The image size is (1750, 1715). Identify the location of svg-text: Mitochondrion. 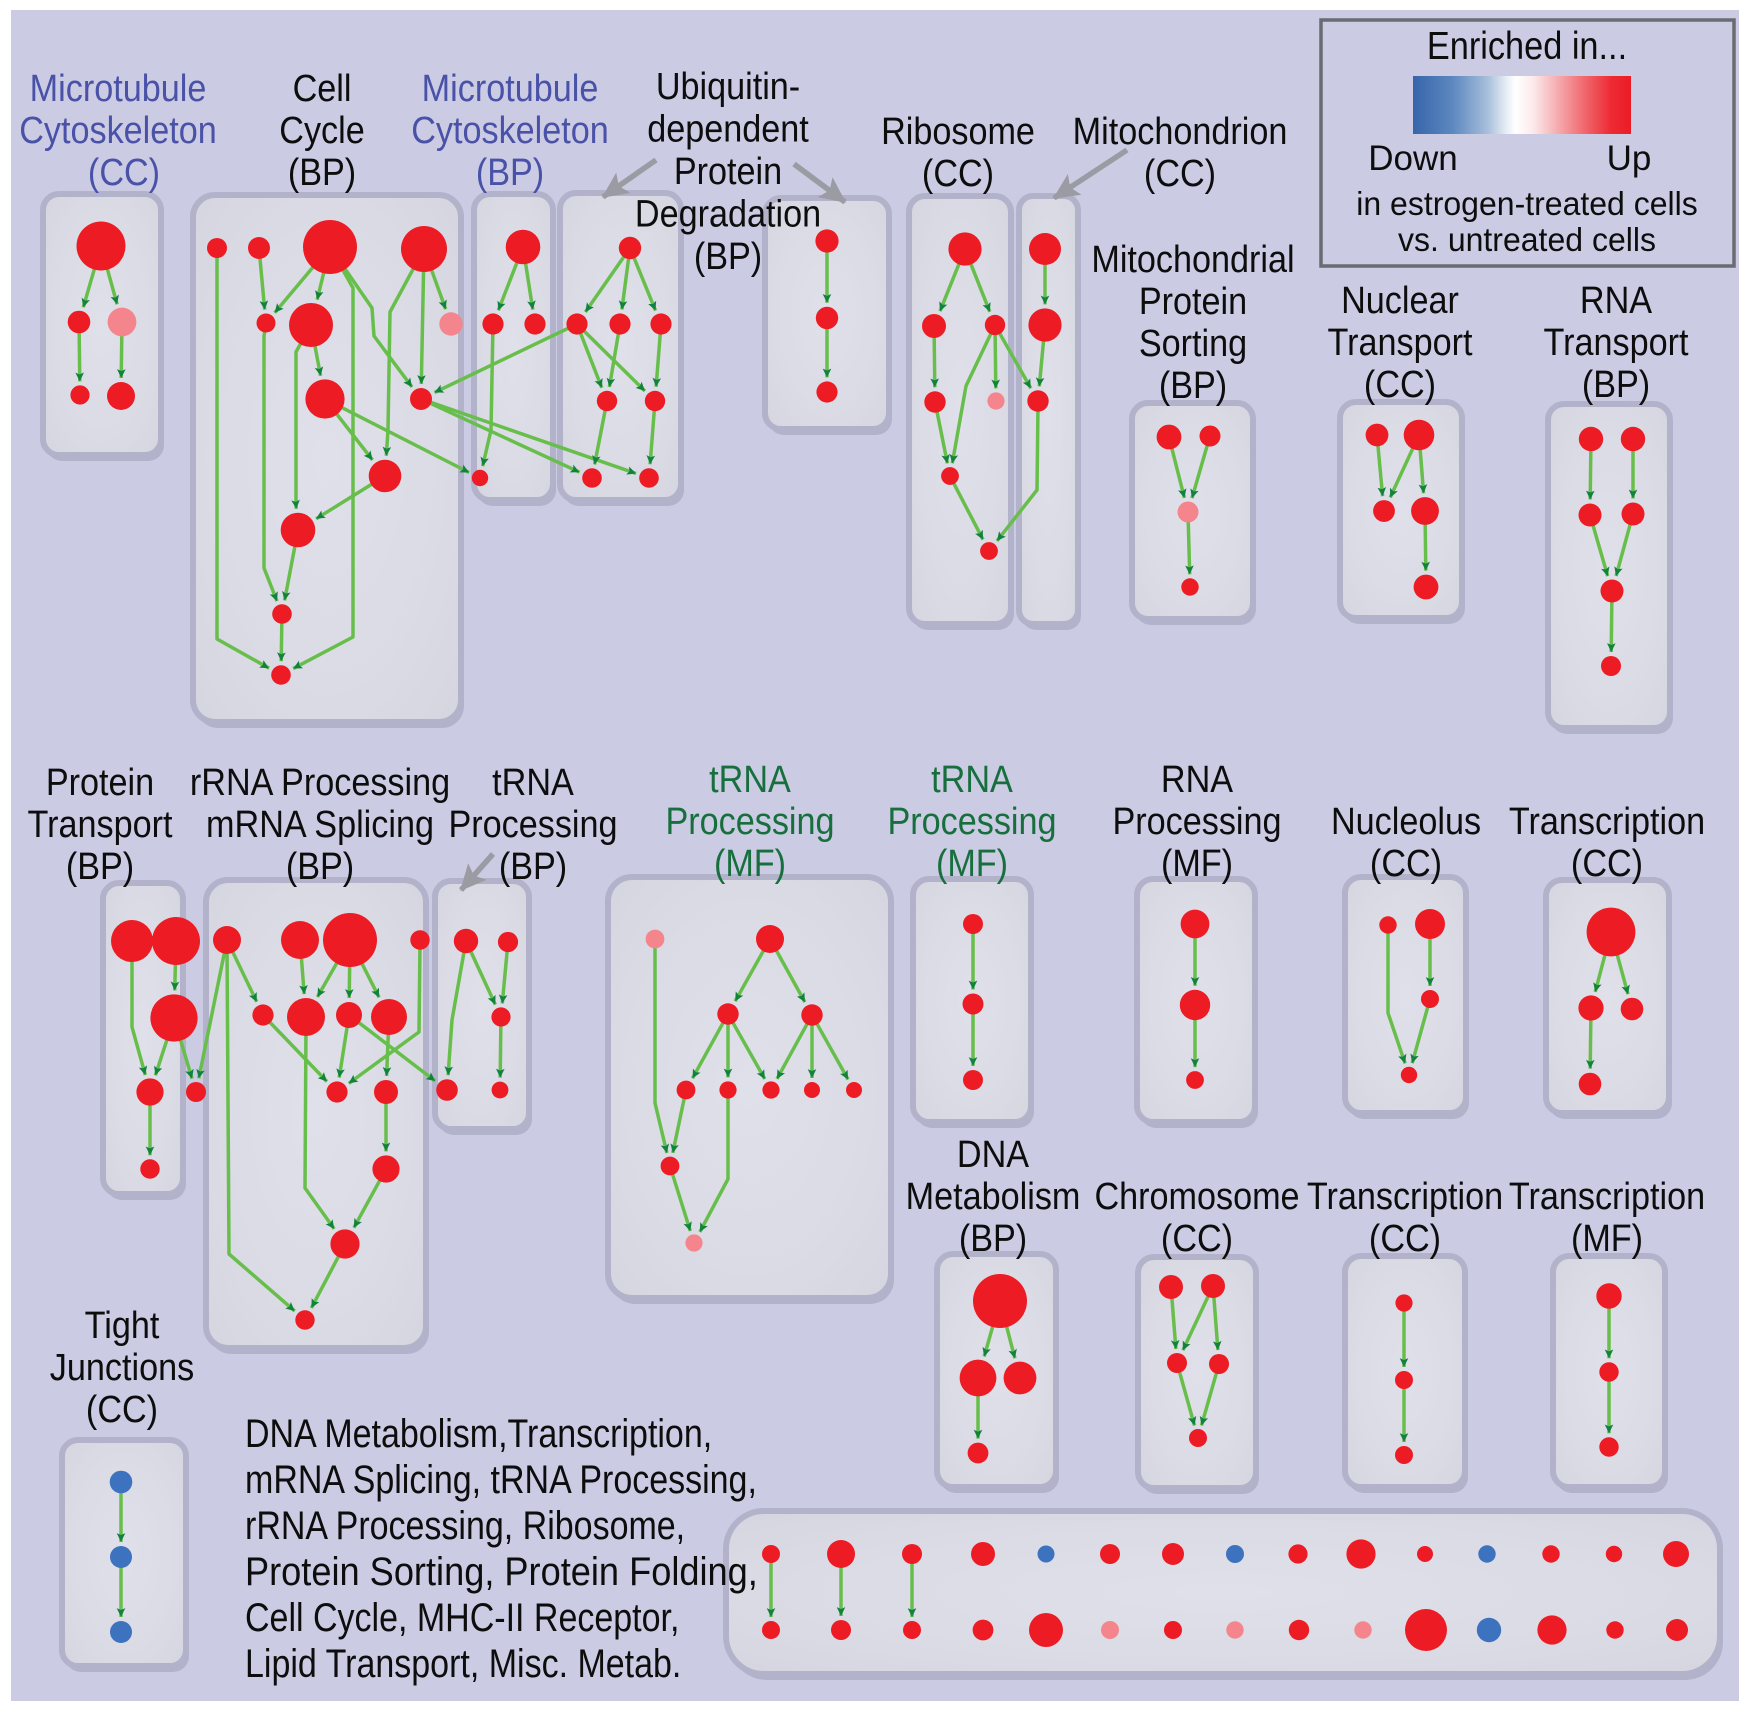
(1180, 130).